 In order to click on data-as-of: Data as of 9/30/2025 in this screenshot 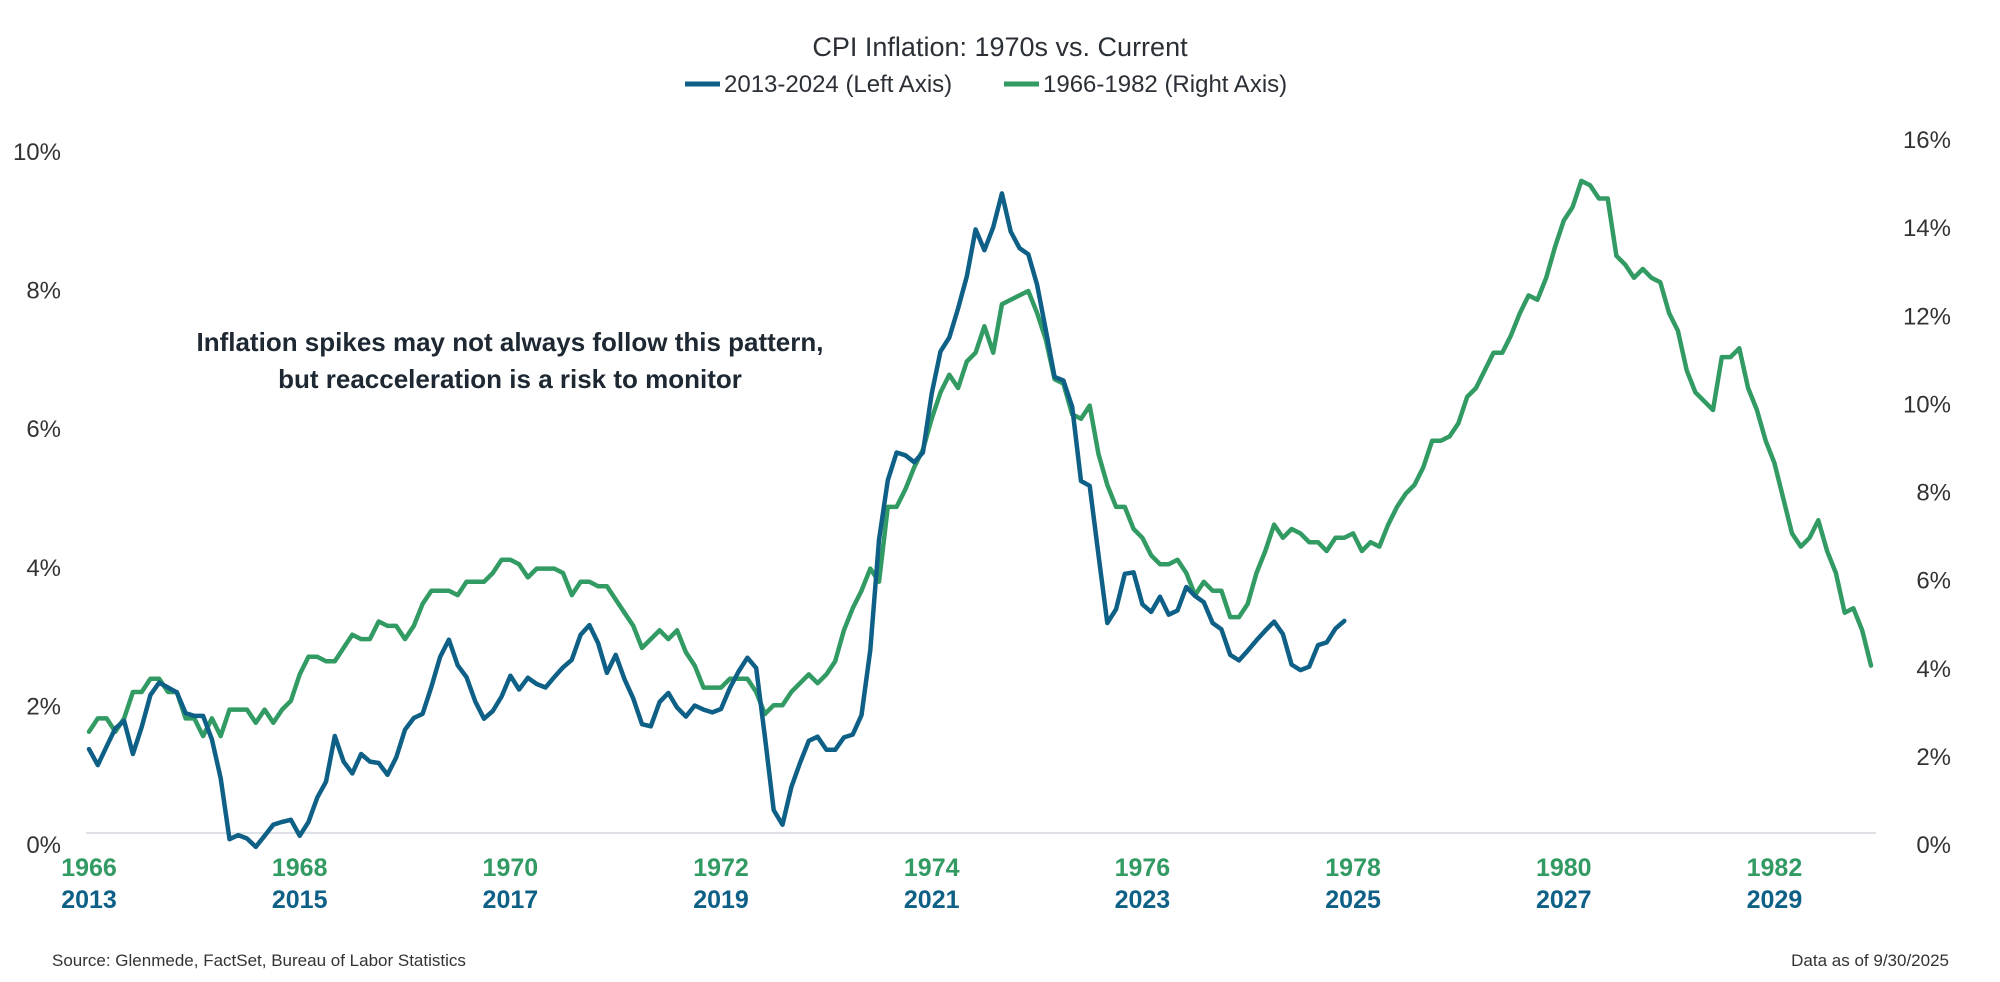, I will do `click(1870, 960)`.